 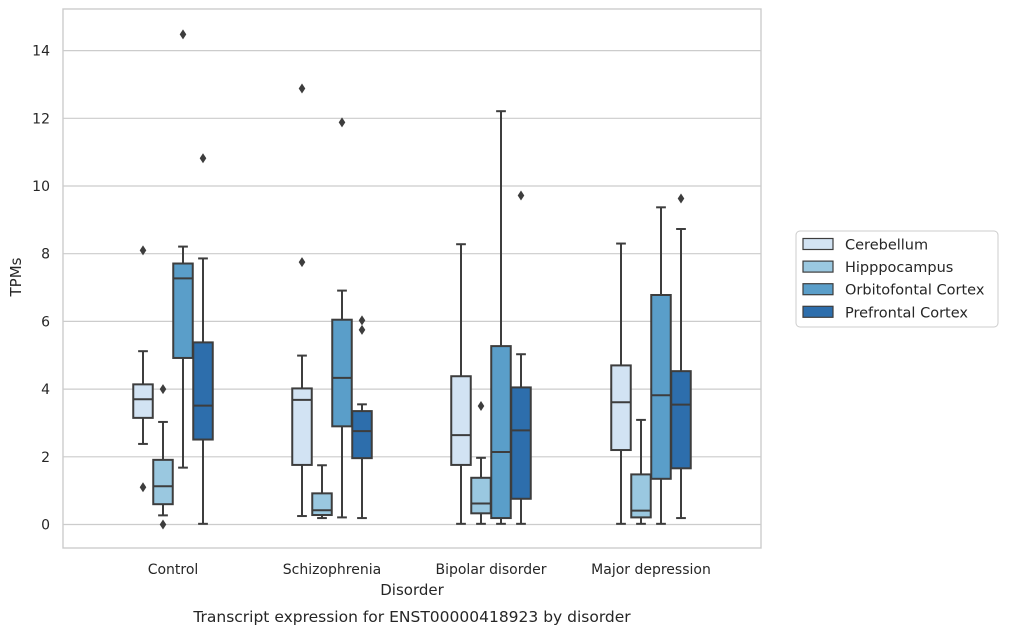 I want to click on y-tick-label: 12, so click(x=41, y=119).